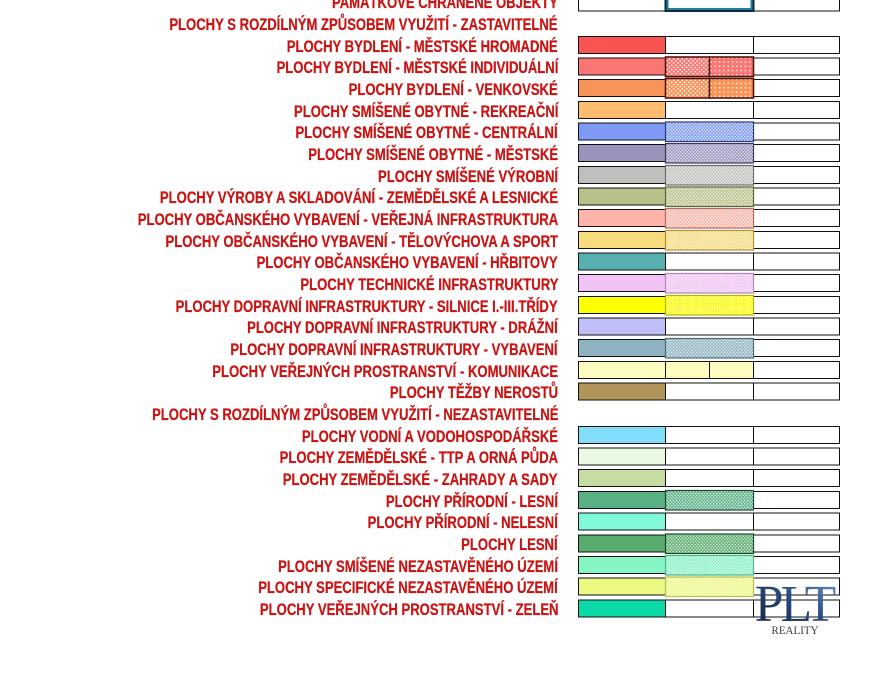 This screenshot has width=895, height=676. I want to click on svg-text: REALITY, so click(795, 630).